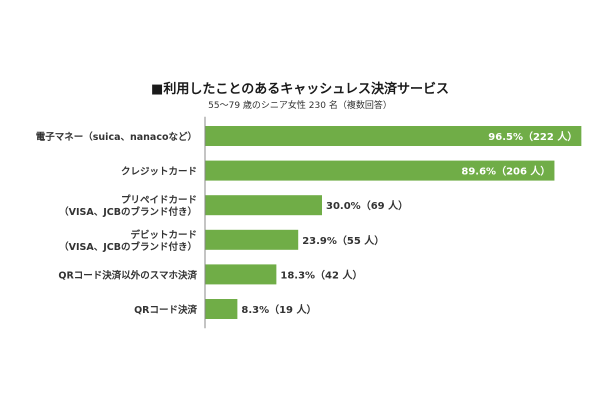  I want to click on category-label: デビットカード, so click(163, 235).